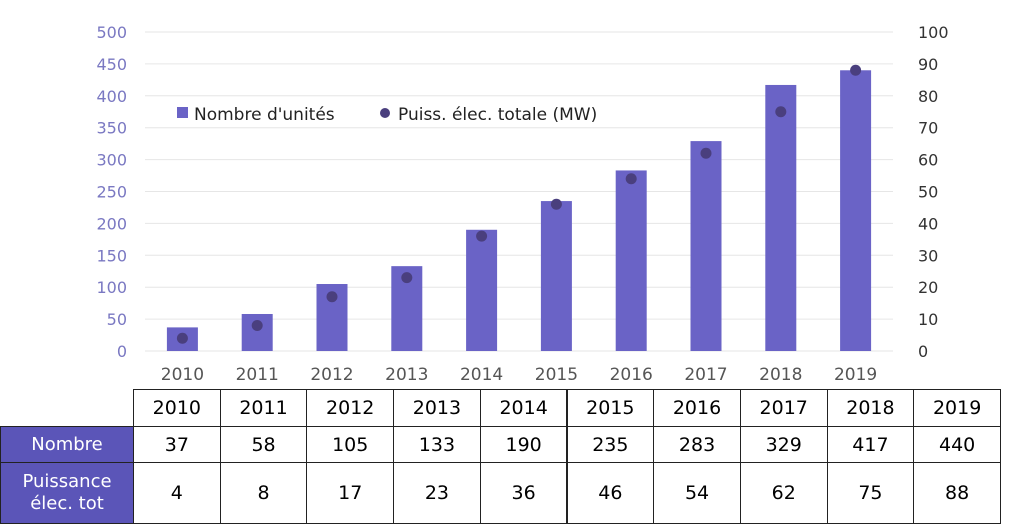  What do you see at coordinates (928, 287) in the screenshot?
I see `right-tick-label: 20` at bounding box center [928, 287].